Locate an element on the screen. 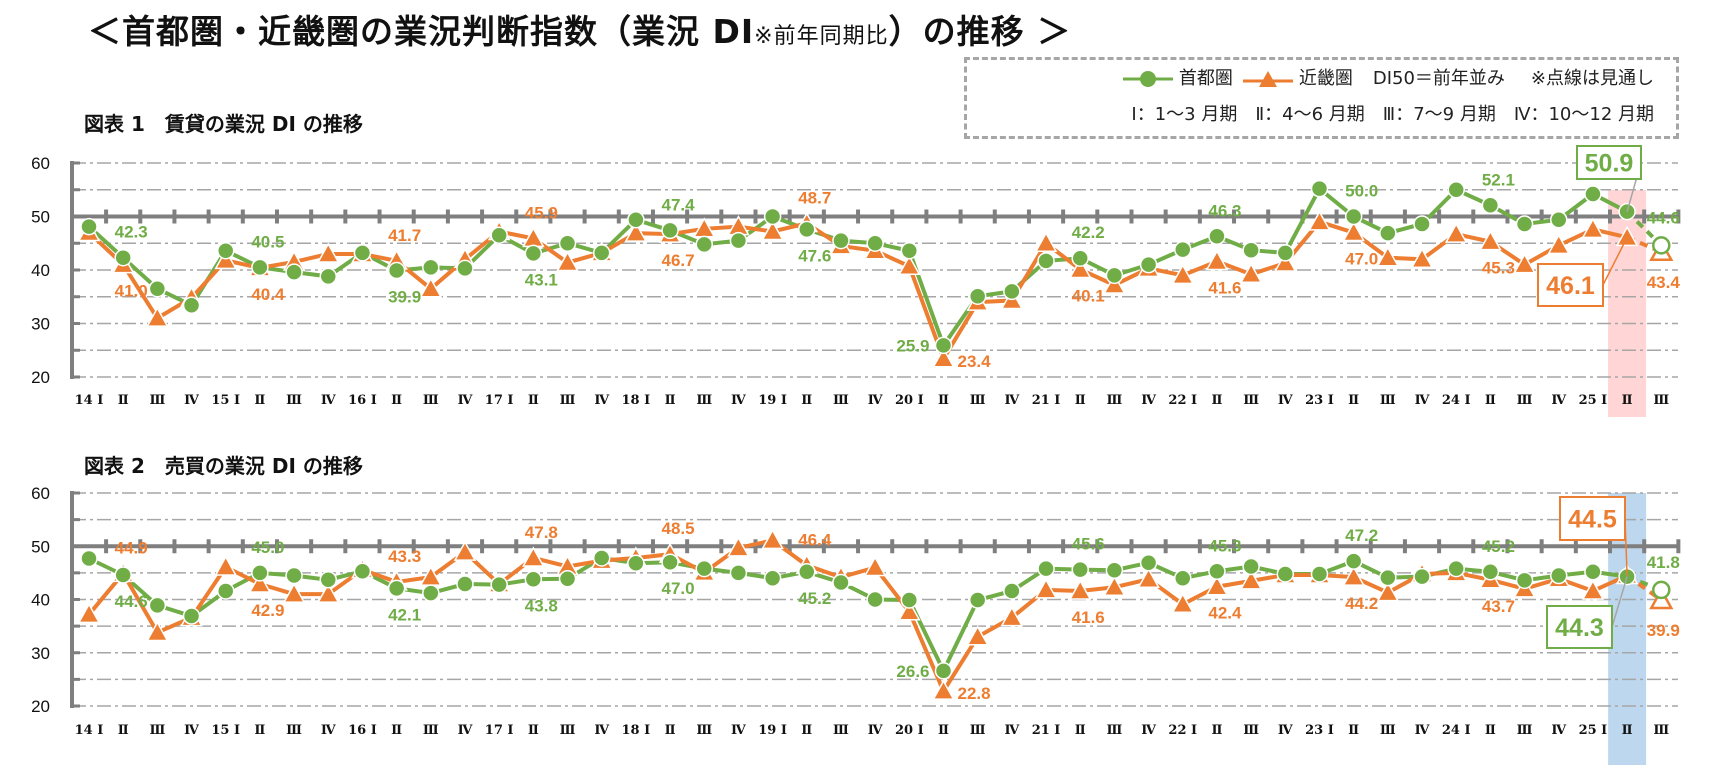 This screenshot has width=1719, height=765. data-label-series1: 46.3 is located at coordinates (1224, 210).